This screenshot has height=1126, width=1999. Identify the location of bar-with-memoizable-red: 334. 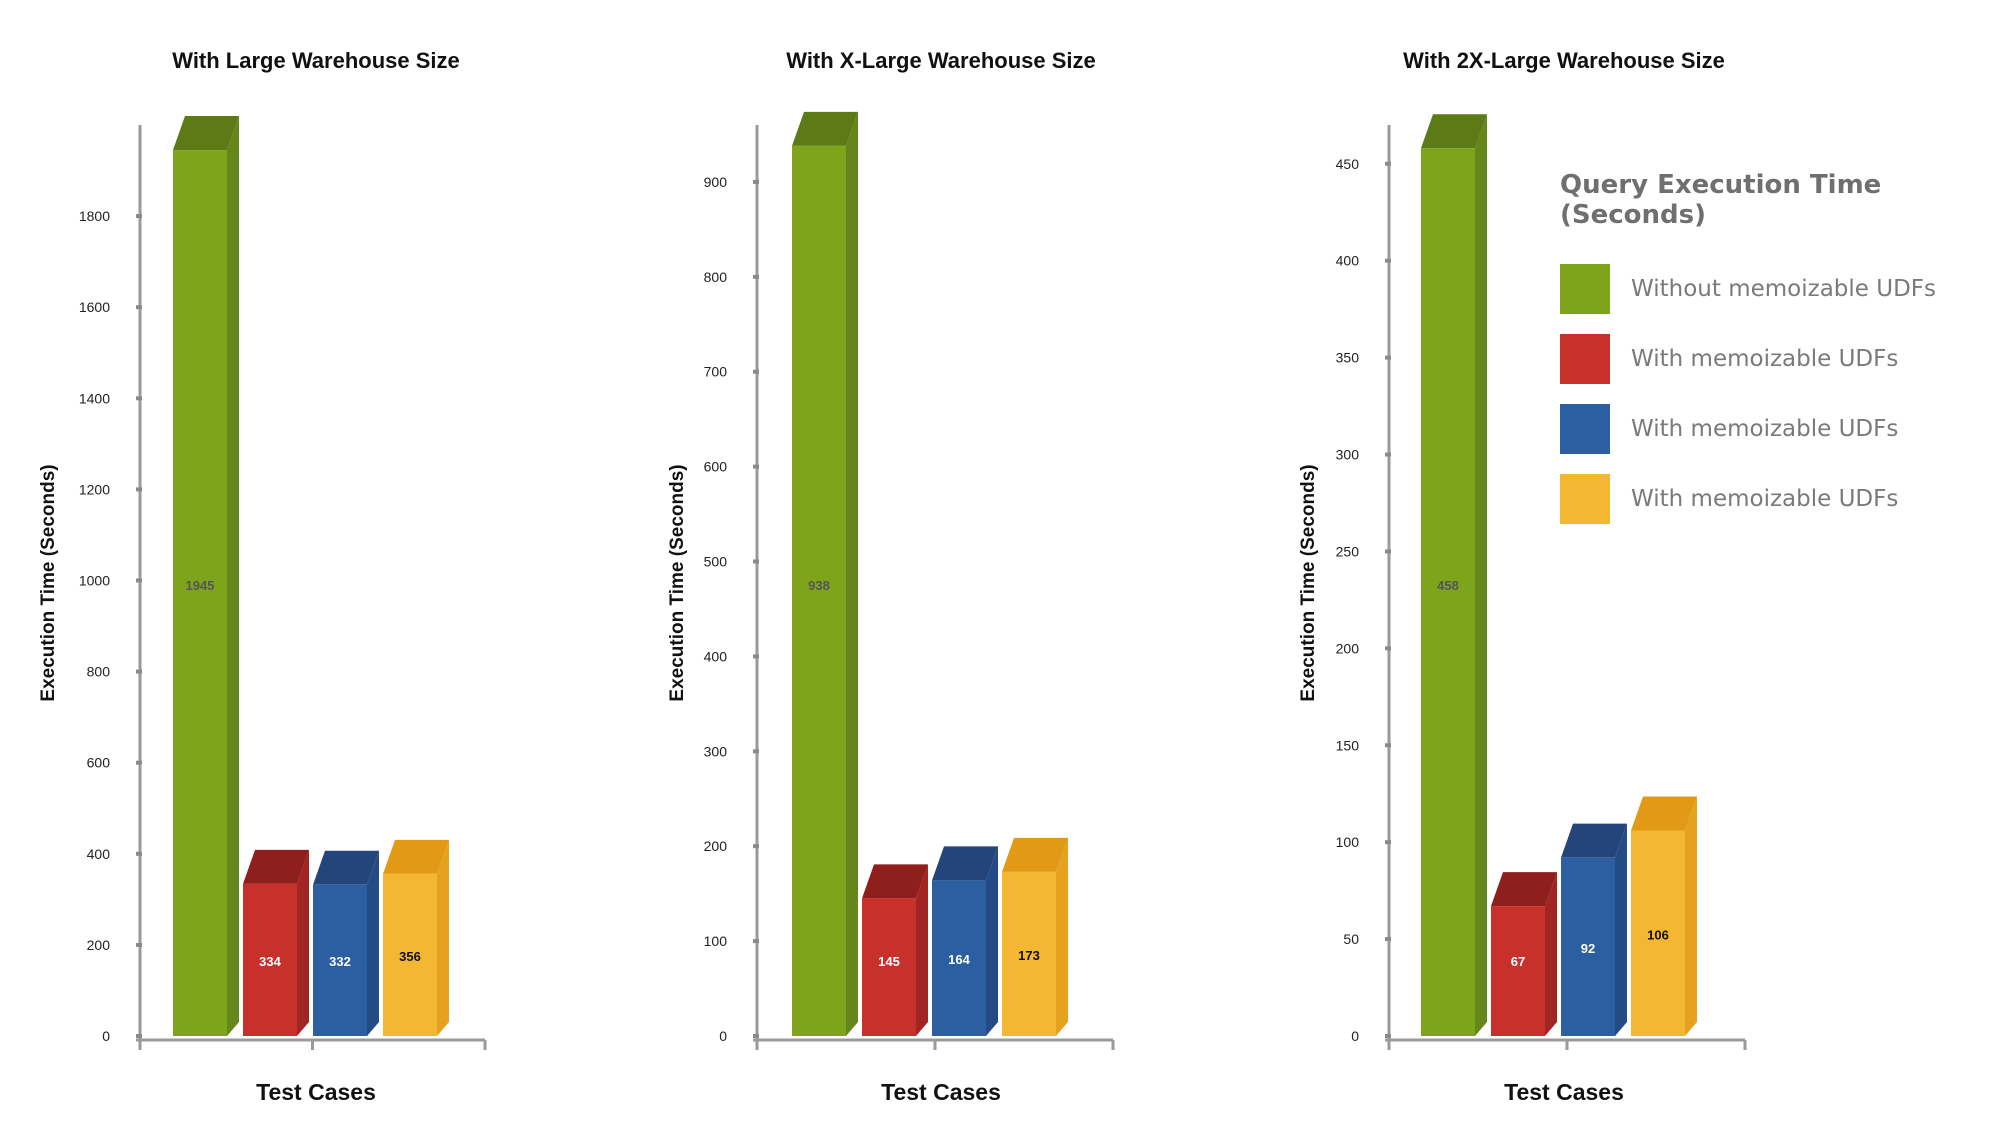
(276, 942).